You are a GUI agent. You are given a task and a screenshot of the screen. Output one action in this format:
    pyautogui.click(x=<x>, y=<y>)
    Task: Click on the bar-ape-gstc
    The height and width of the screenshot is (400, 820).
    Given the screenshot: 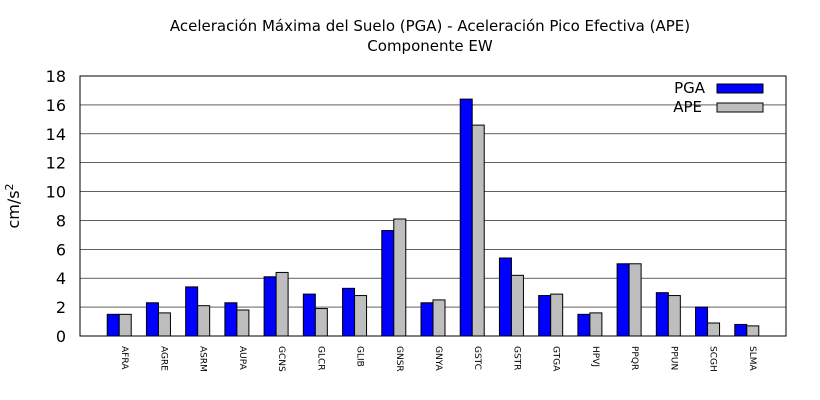 What is the action you would take?
    pyautogui.click(x=478, y=230)
    